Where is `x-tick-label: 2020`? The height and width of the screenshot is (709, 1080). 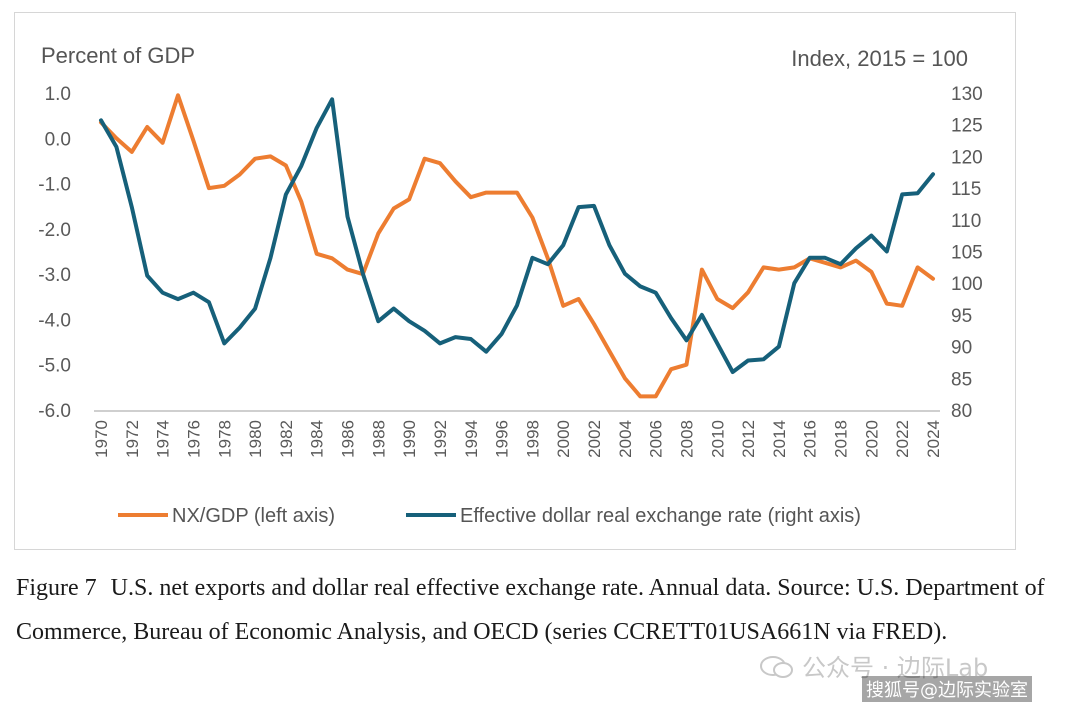
x-tick-label: 2020 is located at coordinates (871, 439).